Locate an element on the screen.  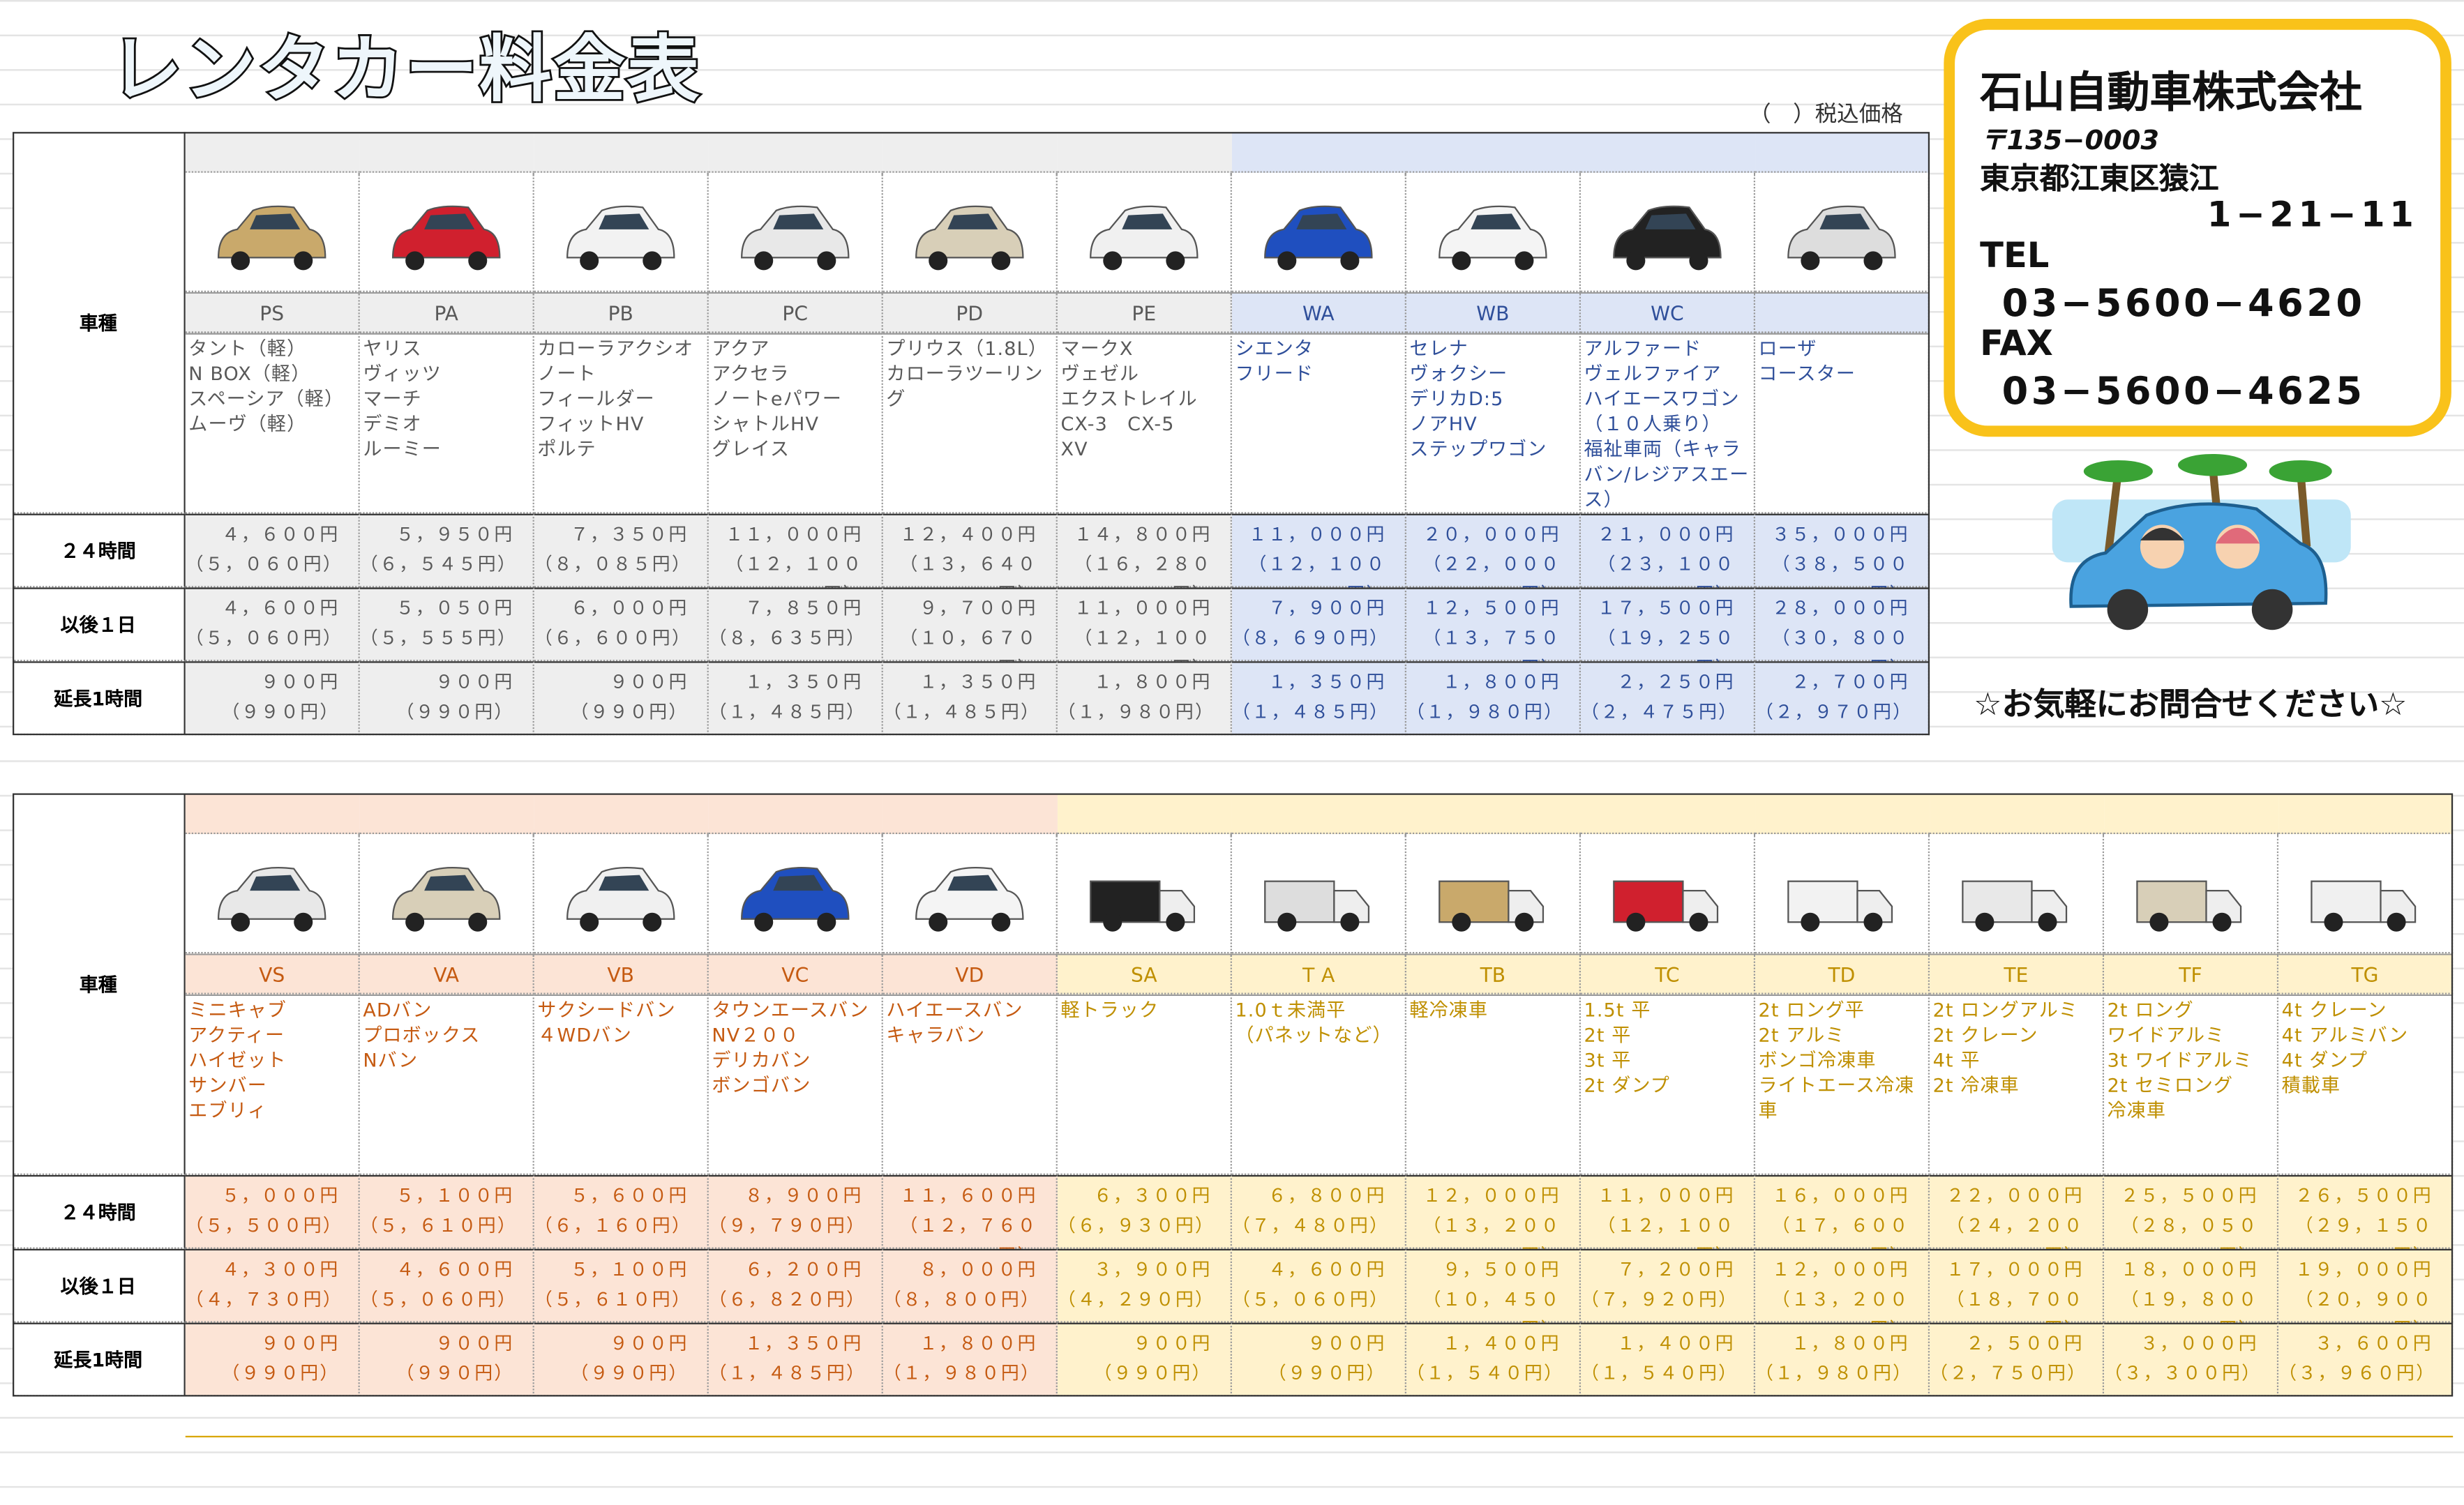
price: ５，１００円 is located at coordinates (455, 1195).